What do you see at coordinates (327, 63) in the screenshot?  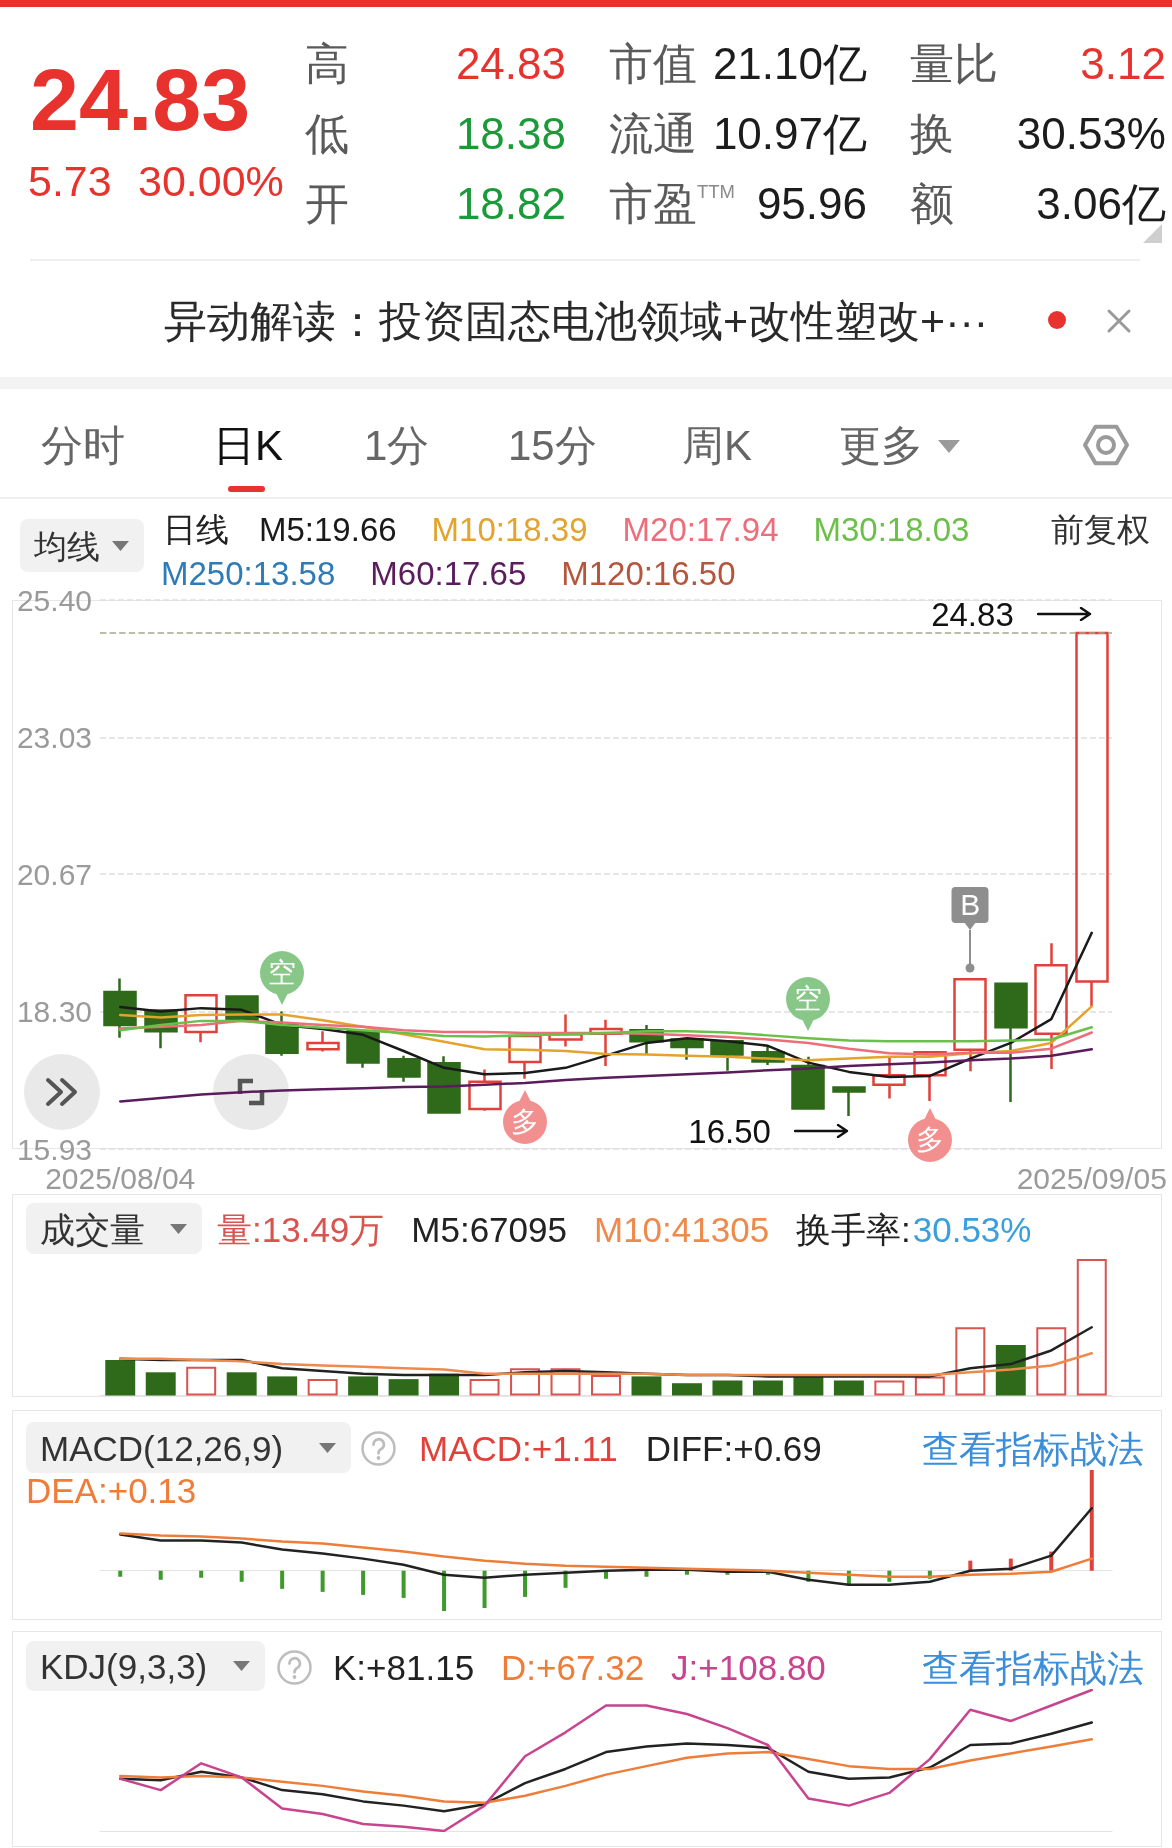 I see `text: 高` at bounding box center [327, 63].